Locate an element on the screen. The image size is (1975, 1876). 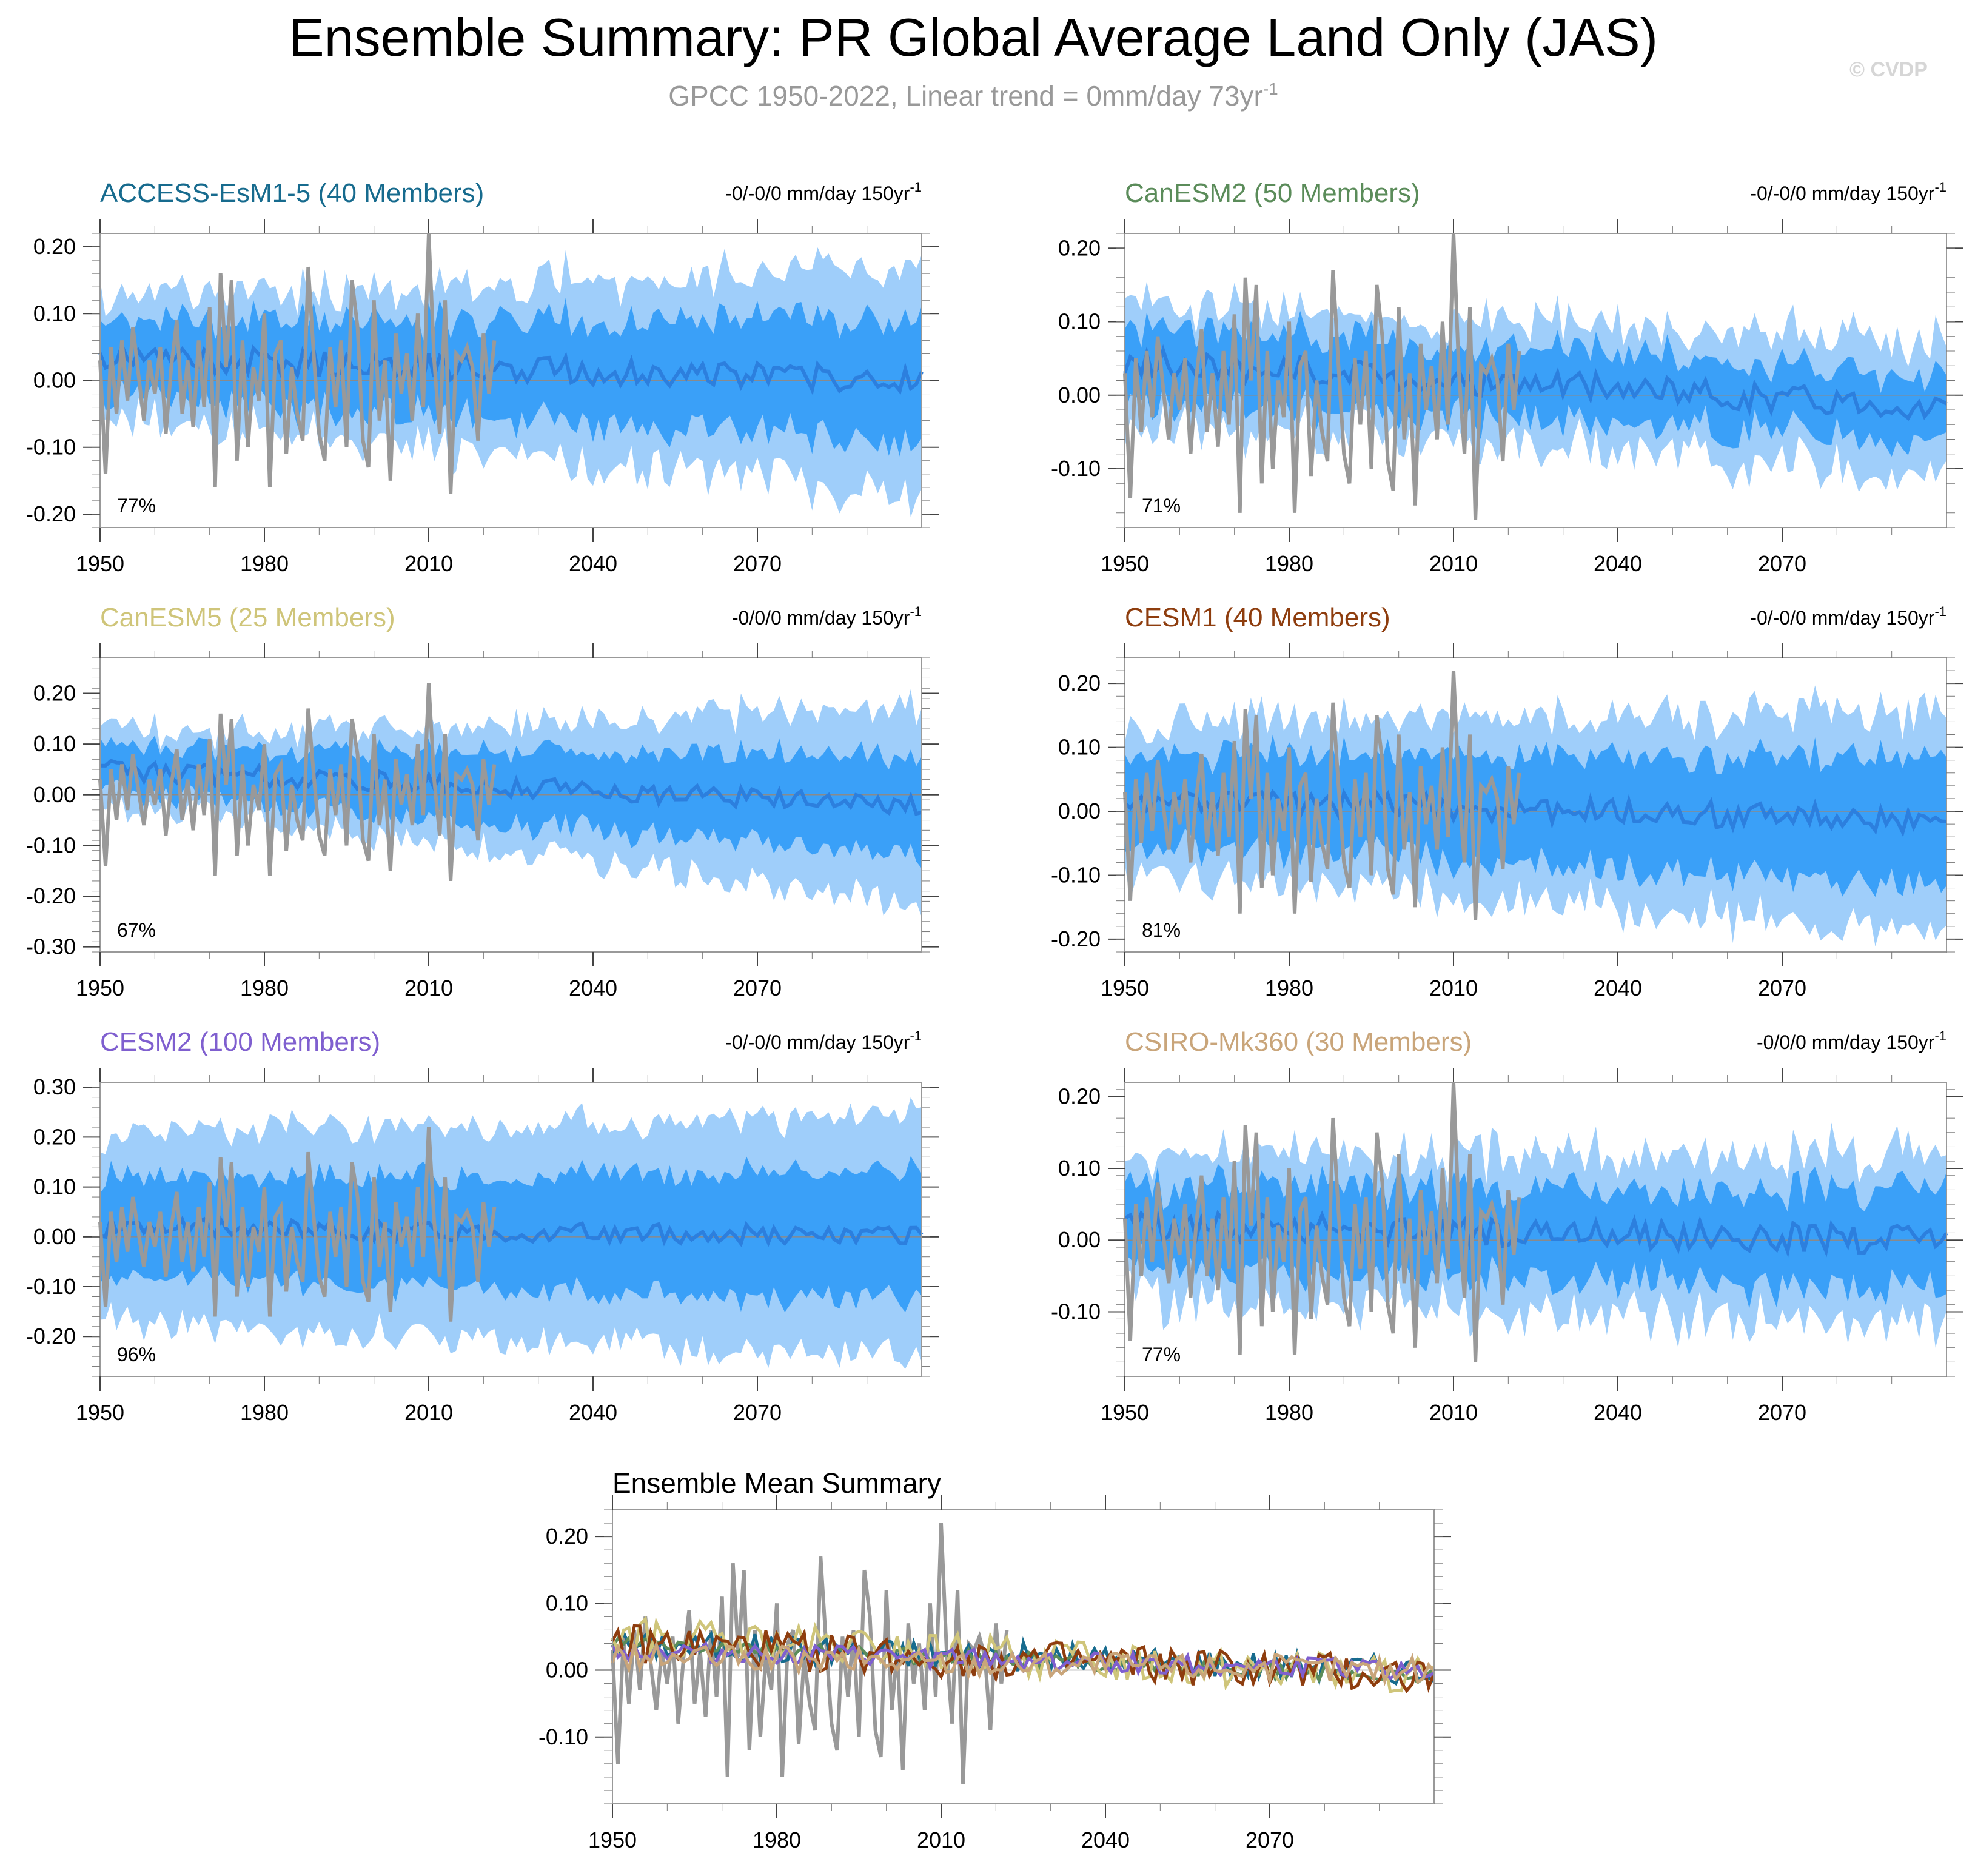
percent-label: 67% is located at coordinates (136, 930).